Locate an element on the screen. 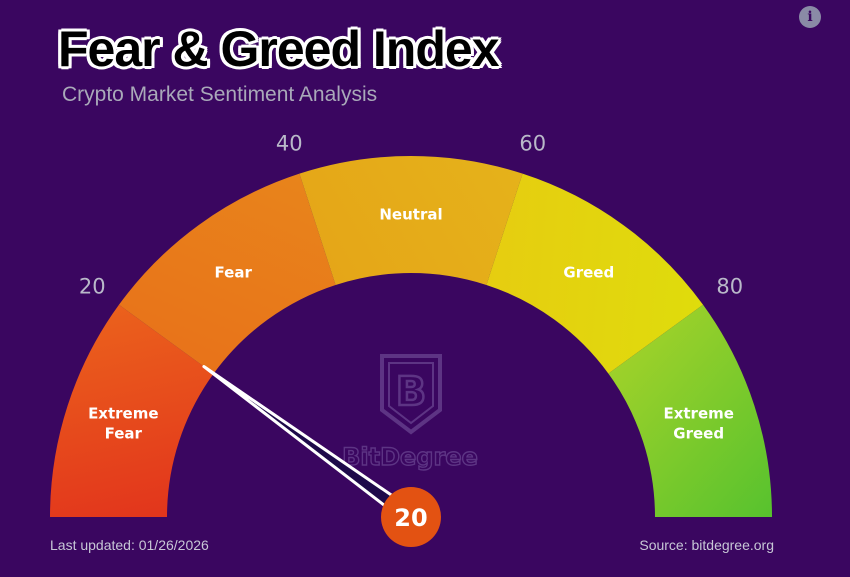  gauge-zone-fear is located at coordinates (227, 273).